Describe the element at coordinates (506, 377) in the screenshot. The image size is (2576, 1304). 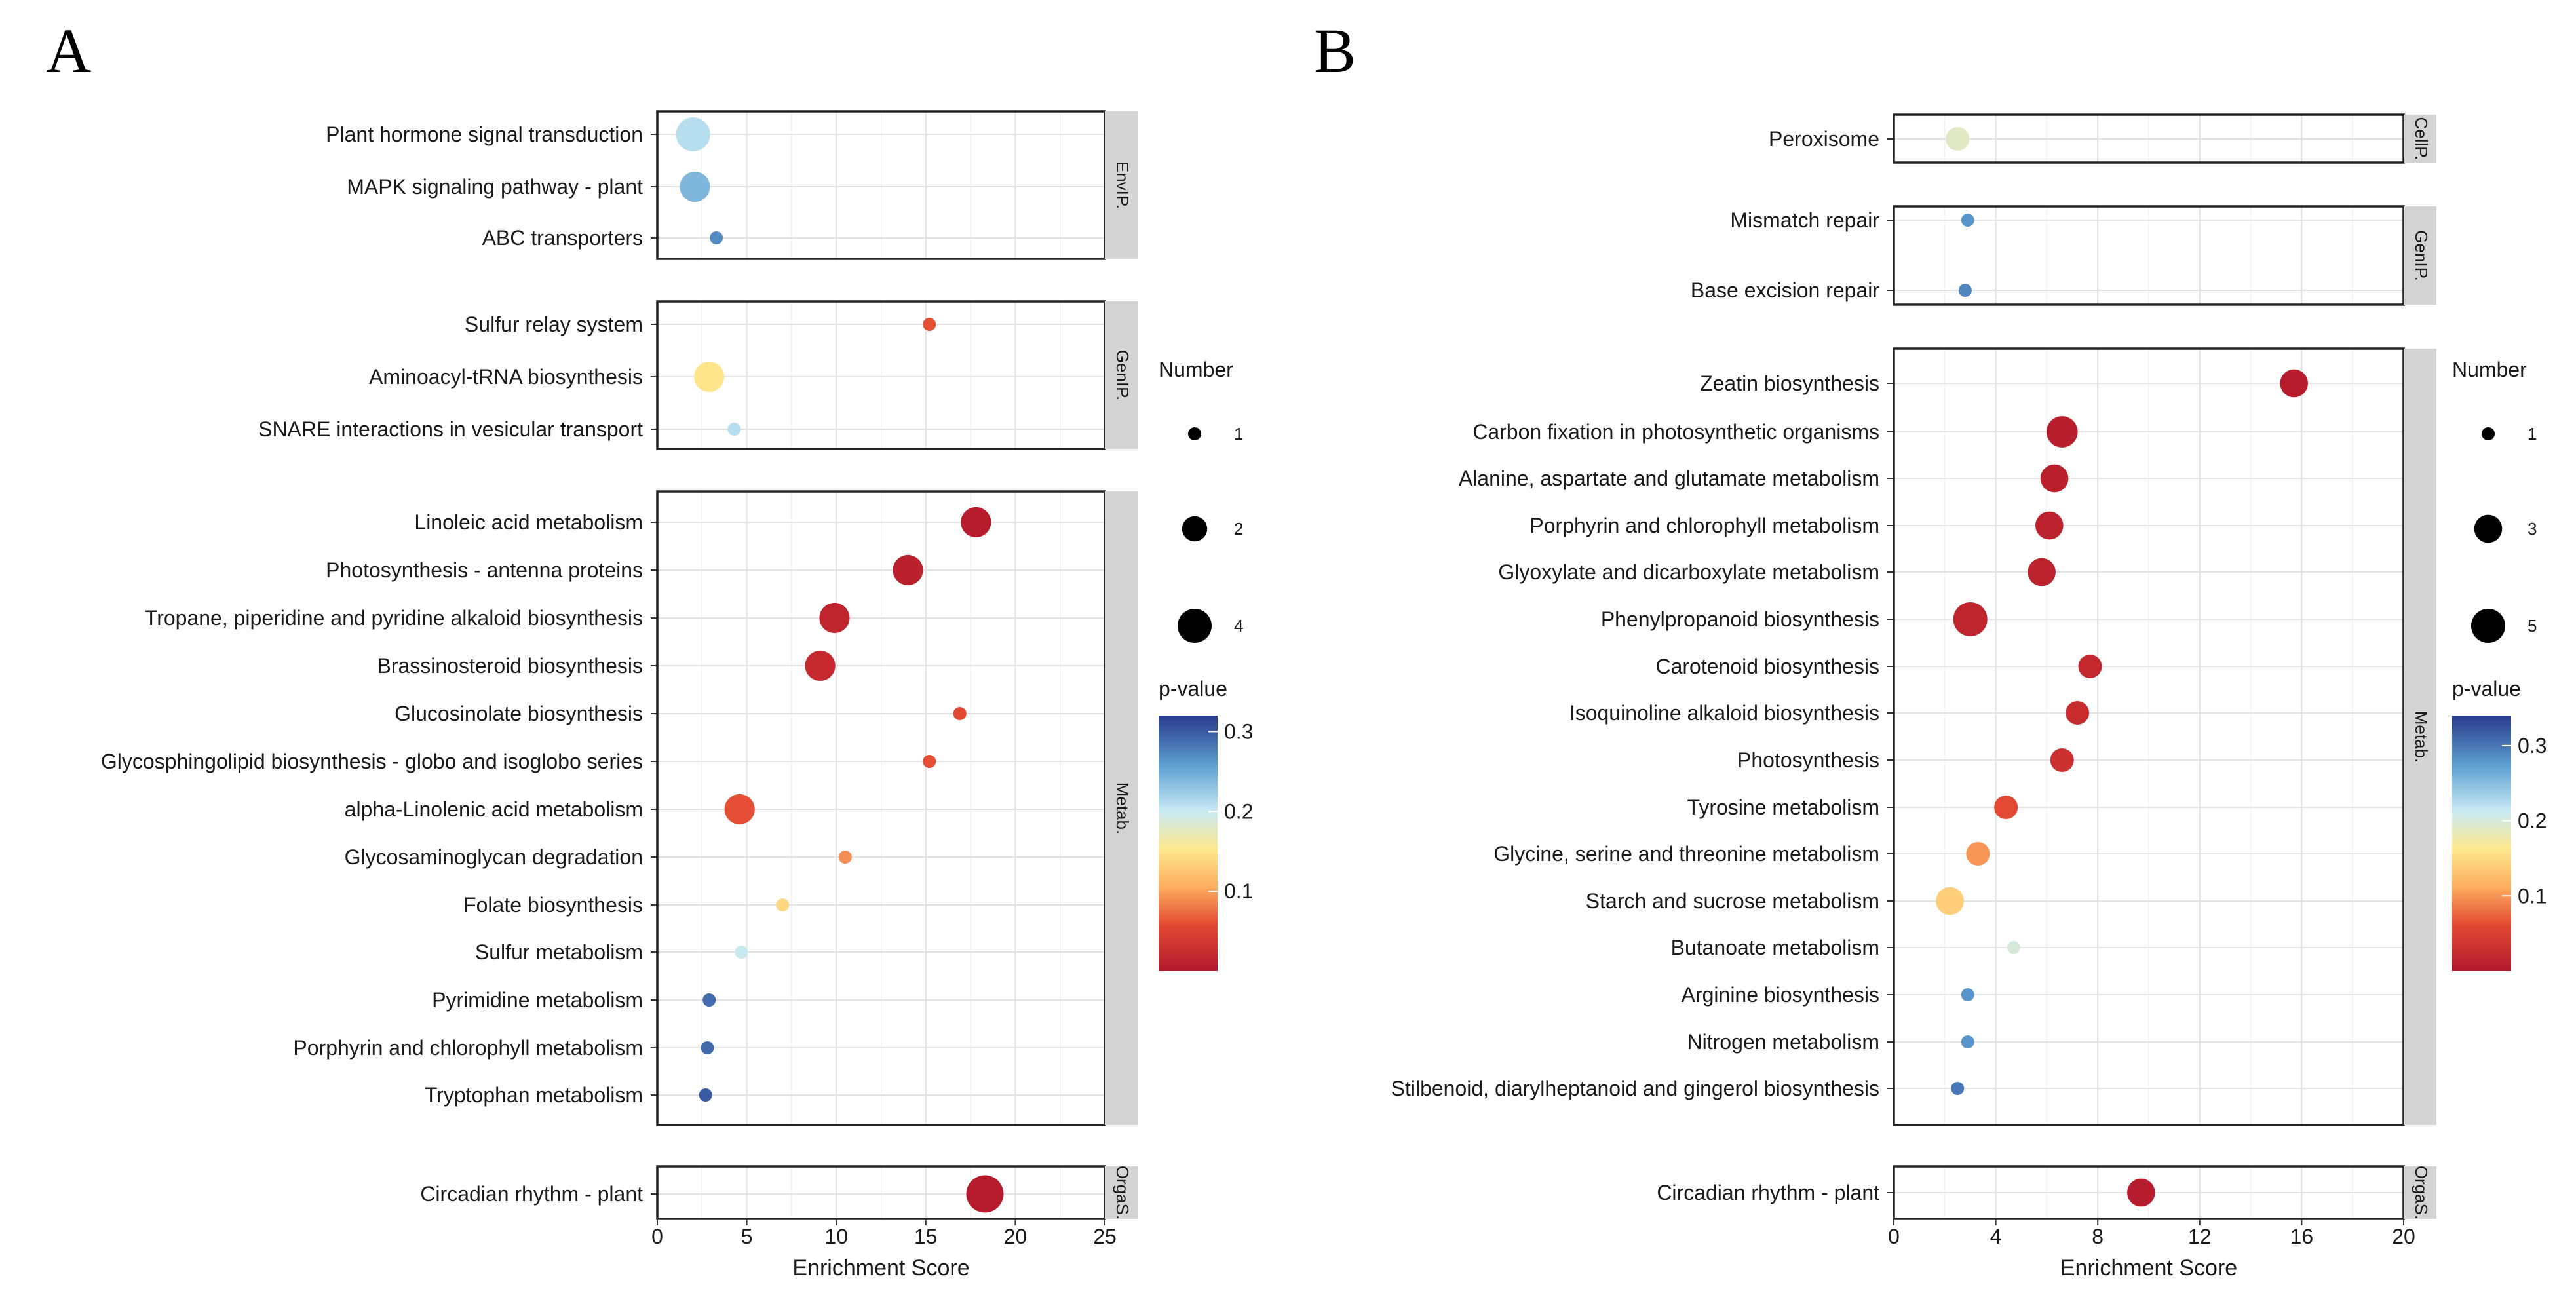
I see `y-tick-label: Aminoacyl-tRNA biosynthesis` at that location.